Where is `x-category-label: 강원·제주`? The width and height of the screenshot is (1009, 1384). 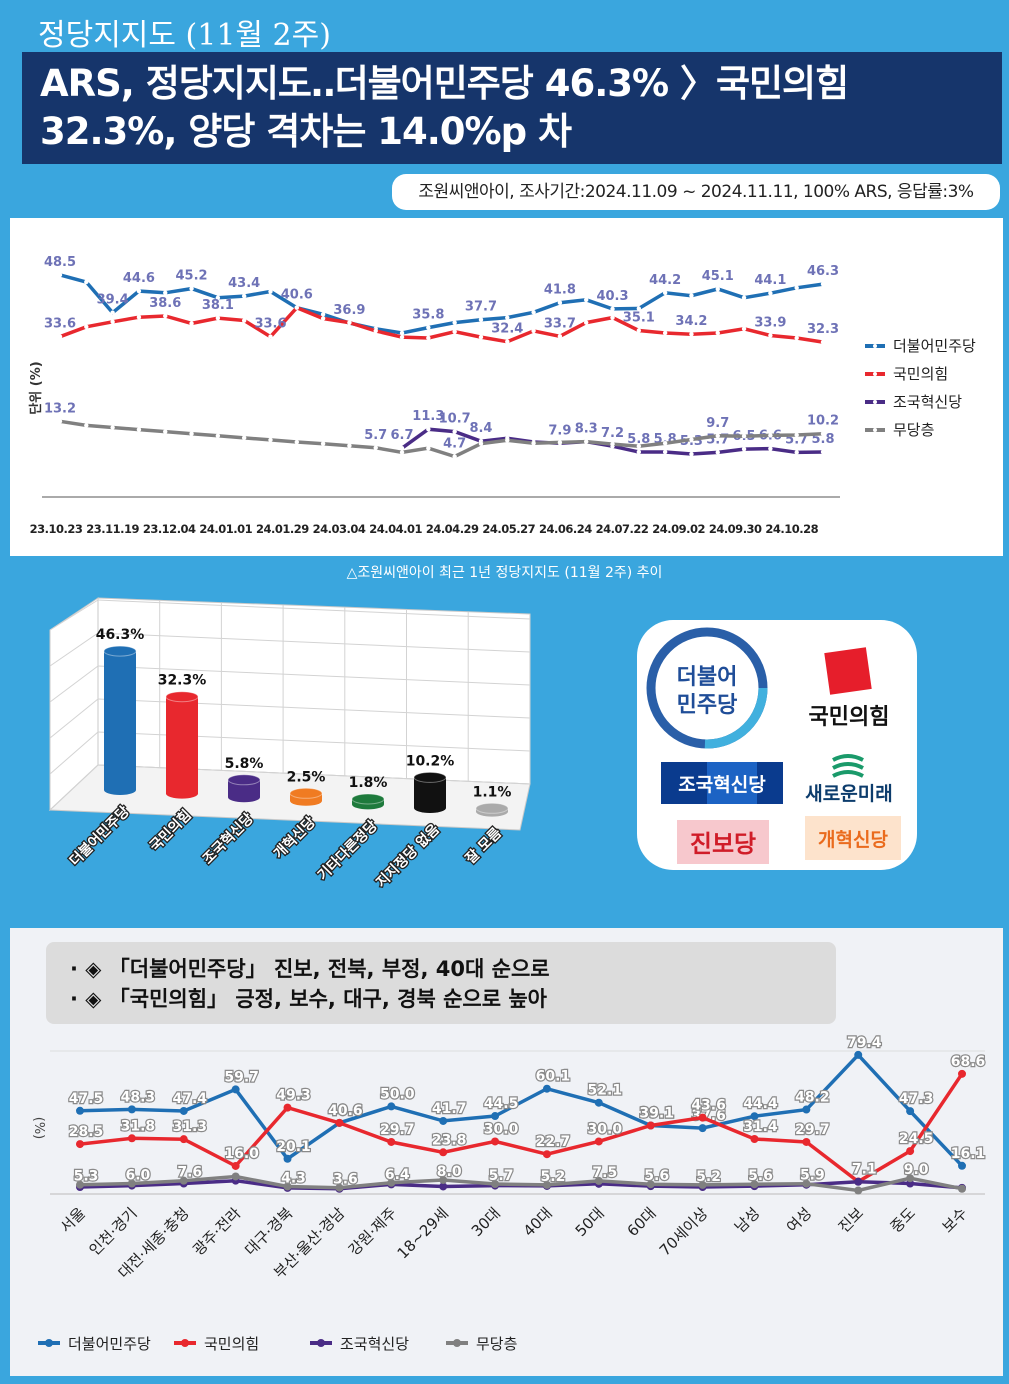 x-category-label: 강원·제주 is located at coordinates (372, 1231).